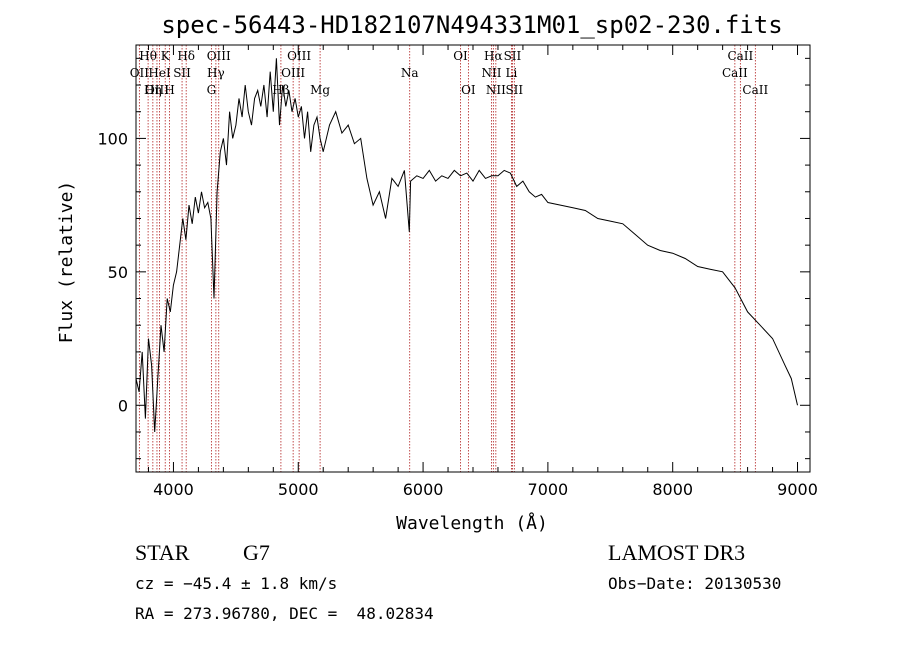 The width and height of the screenshot is (900, 649). What do you see at coordinates (512, 73) in the screenshot?
I see `spectral-line-label: Li` at bounding box center [512, 73].